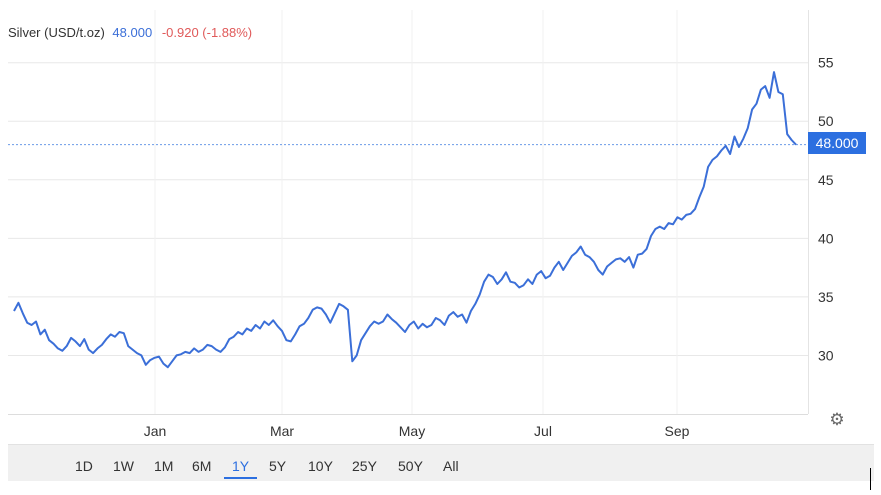 The width and height of the screenshot is (881, 495). I want to click on chart-header: Silver (USD/t.oz) 48.000 -0.920 (-1.88%), so click(130, 32).